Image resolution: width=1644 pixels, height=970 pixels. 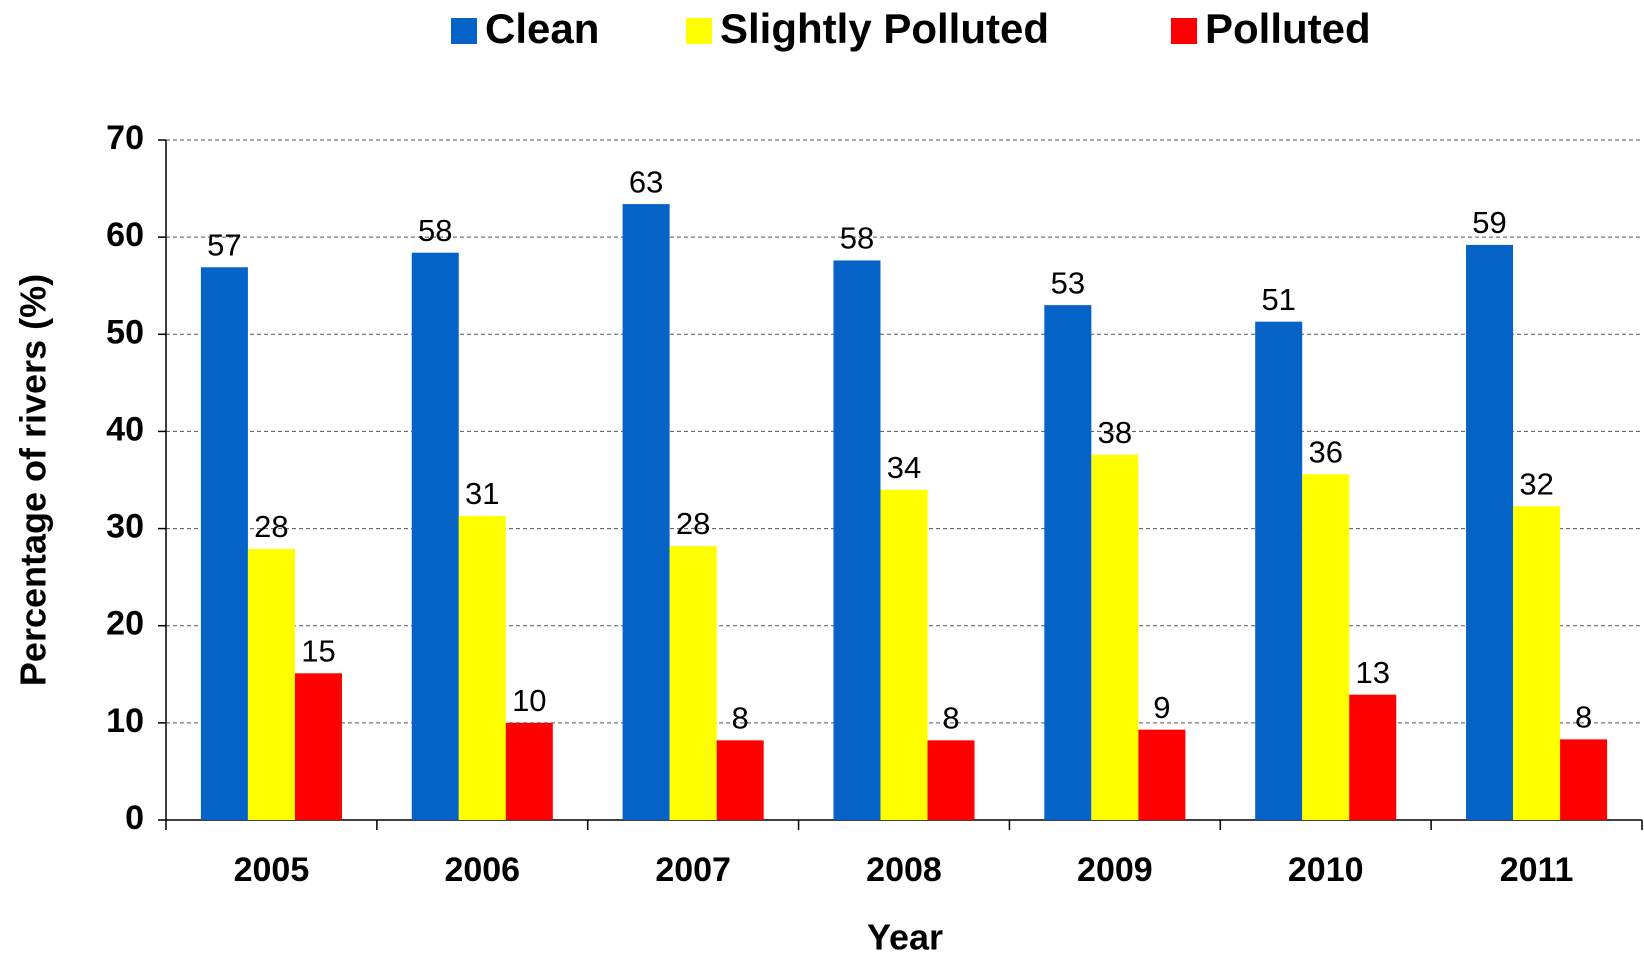 What do you see at coordinates (125, 429) in the screenshot?
I see `y-tick-label: 40` at bounding box center [125, 429].